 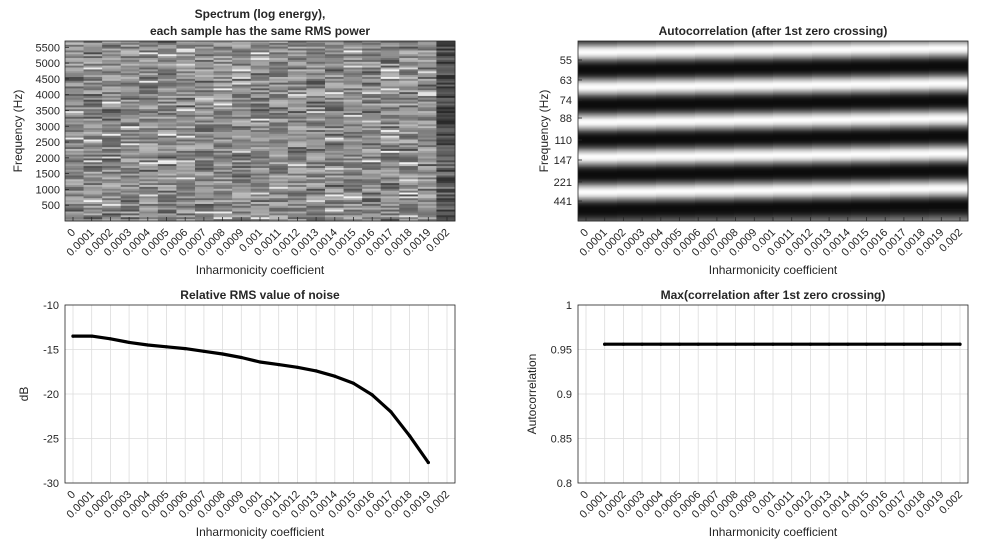 What do you see at coordinates (48, 96) in the screenshot?
I see `y-tick-label: 4000` at bounding box center [48, 96].